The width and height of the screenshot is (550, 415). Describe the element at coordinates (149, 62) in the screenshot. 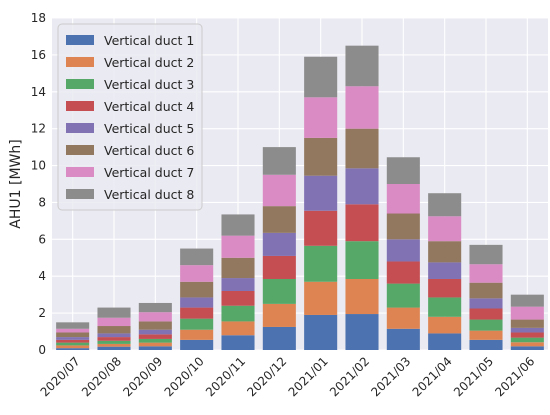

I see `legend-label: Vertical duct 2` at that location.